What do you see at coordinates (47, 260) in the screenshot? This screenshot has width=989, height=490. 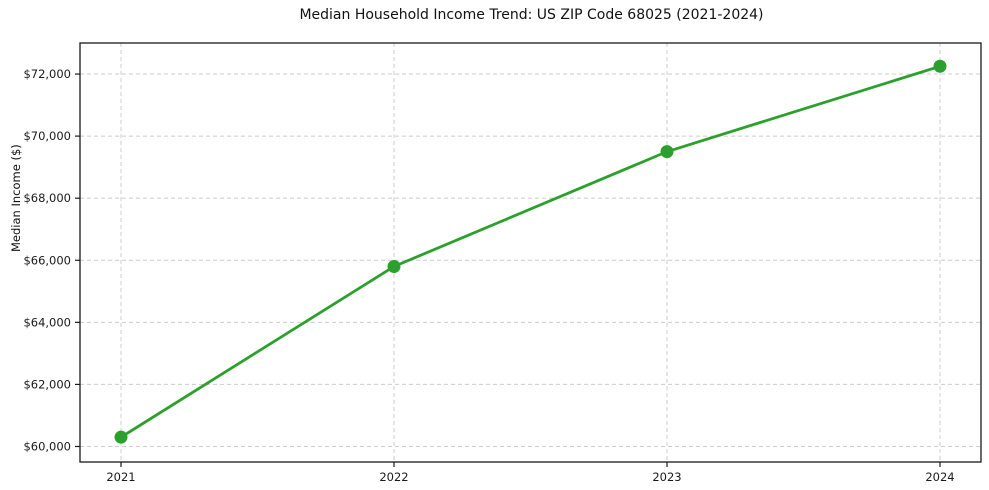 I see `y-tick-label: $66,000` at bounding box center [47, 260].